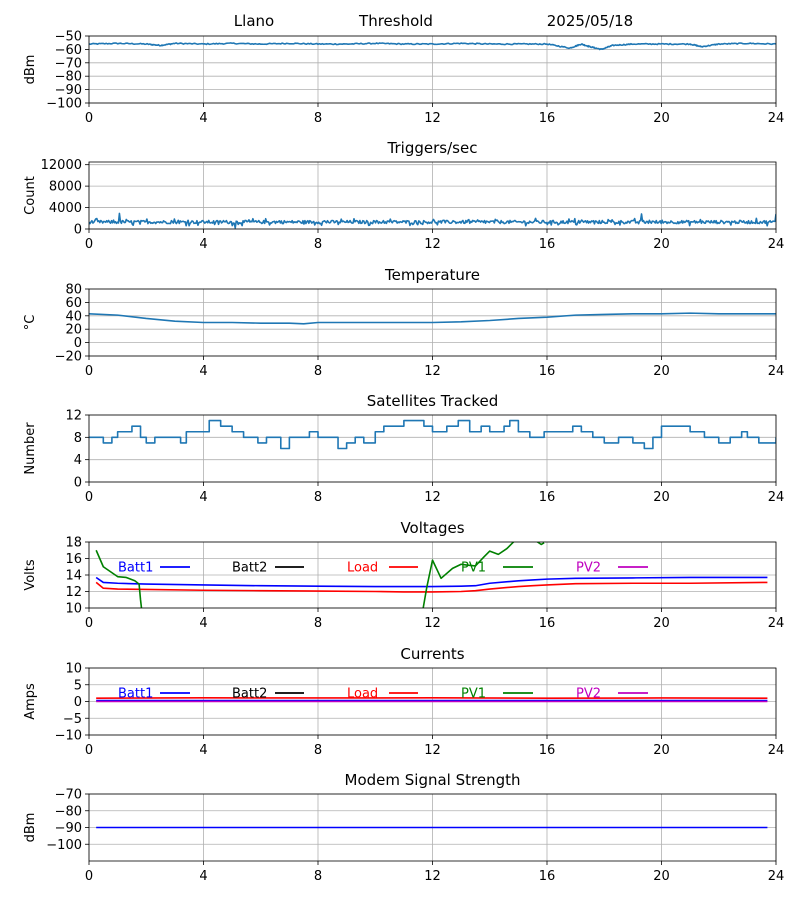 This screenshot has height=900, width=800. What do you see at coordinates (64, 845) in the screenshot?
I see `y-tick-label: −100` at bounding box center [64, 845].